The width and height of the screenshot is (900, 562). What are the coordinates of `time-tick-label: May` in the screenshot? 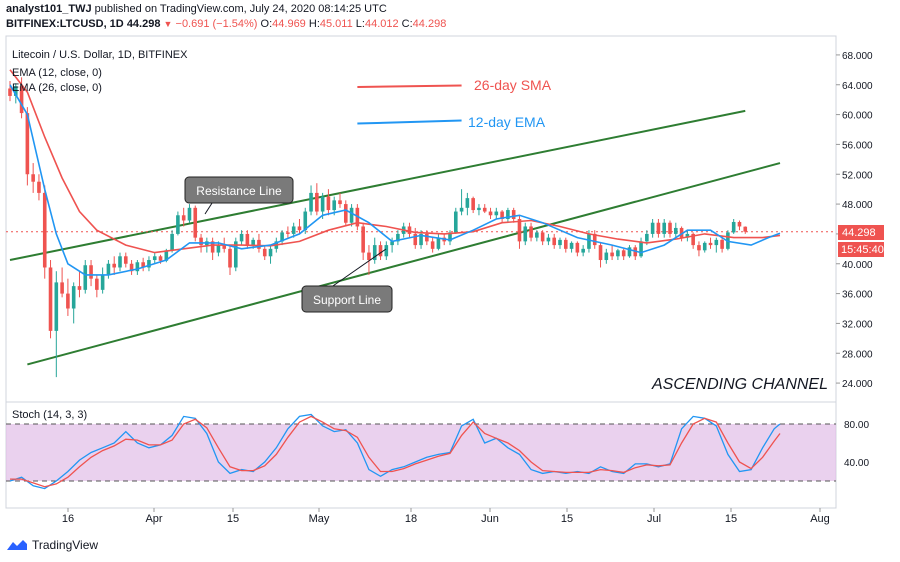 It's located at (319, 519).